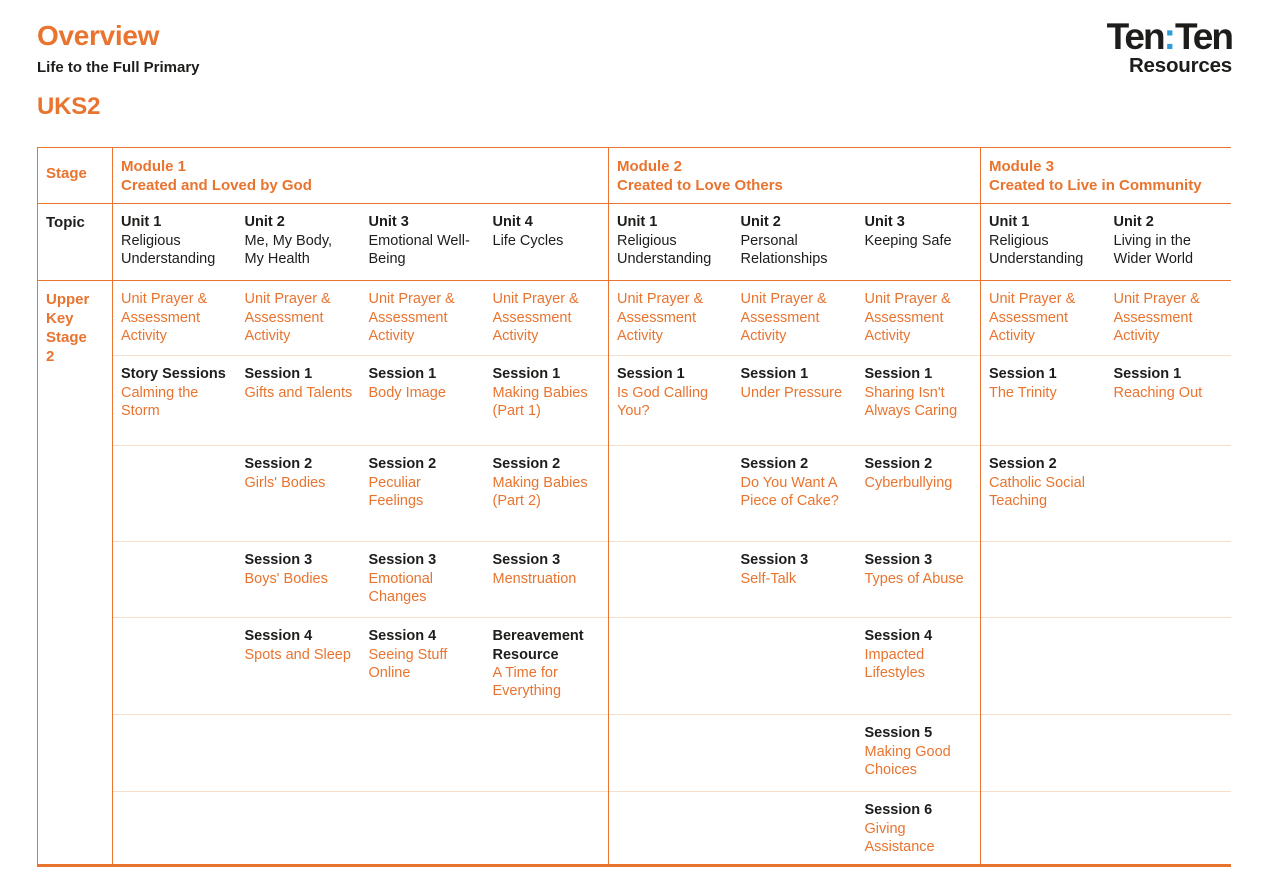 The height and width of the screenshot is (884, 1266). What do you see at coordinates (400, 587) in the screenshot?
I see `session-topic: Emotional Changes` at bounding box center [400, 587].